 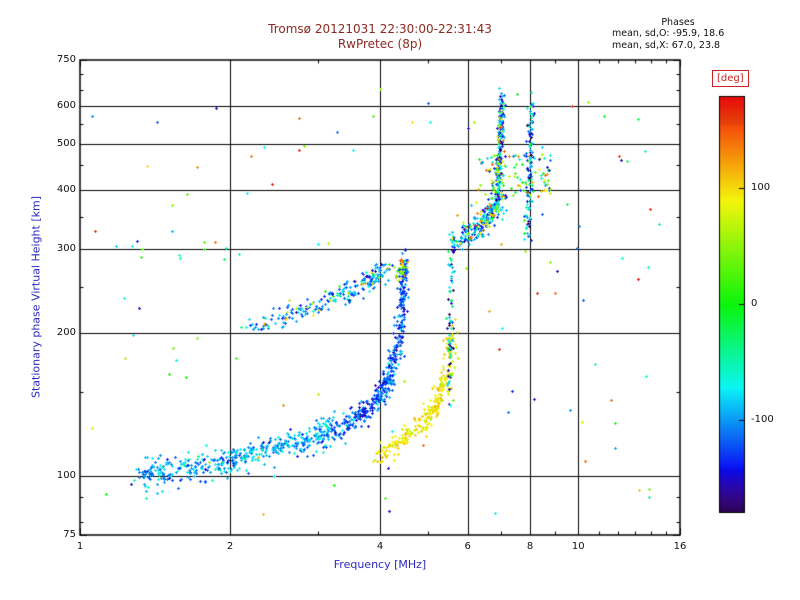 I want to click on x-tick-label: 16, so click(x=680, y=546).